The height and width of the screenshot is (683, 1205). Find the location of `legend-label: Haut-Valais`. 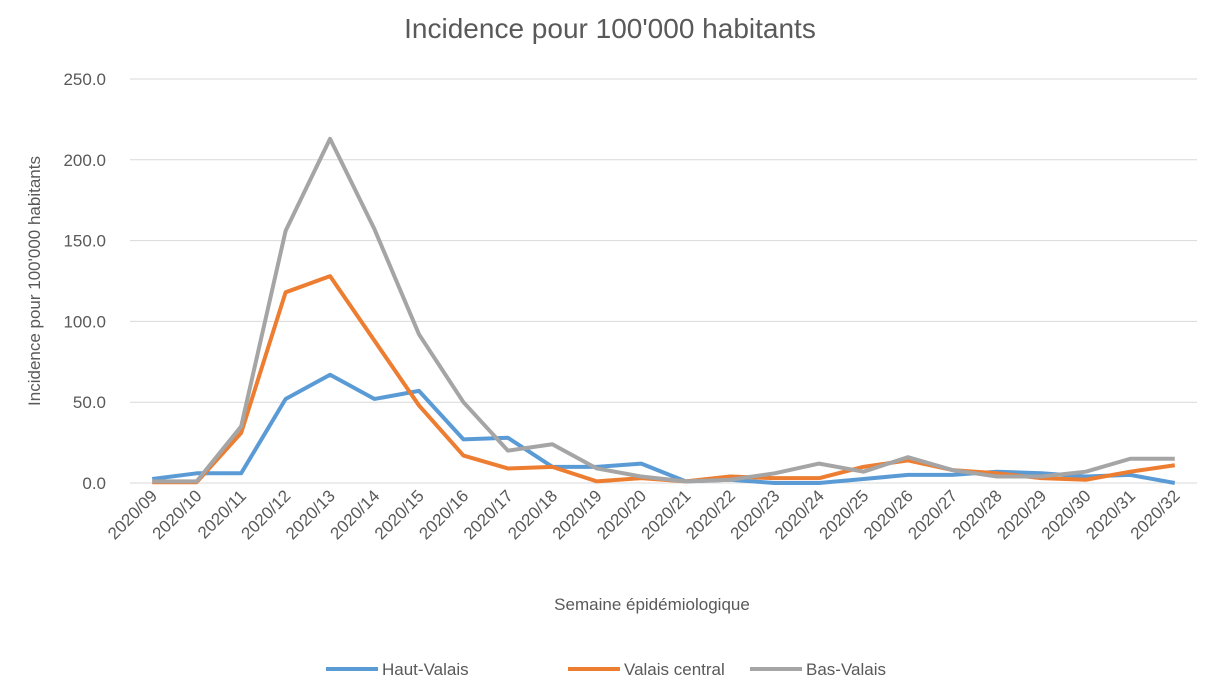

legend-label: Haut-Valais is located at coordinates (425, 669).